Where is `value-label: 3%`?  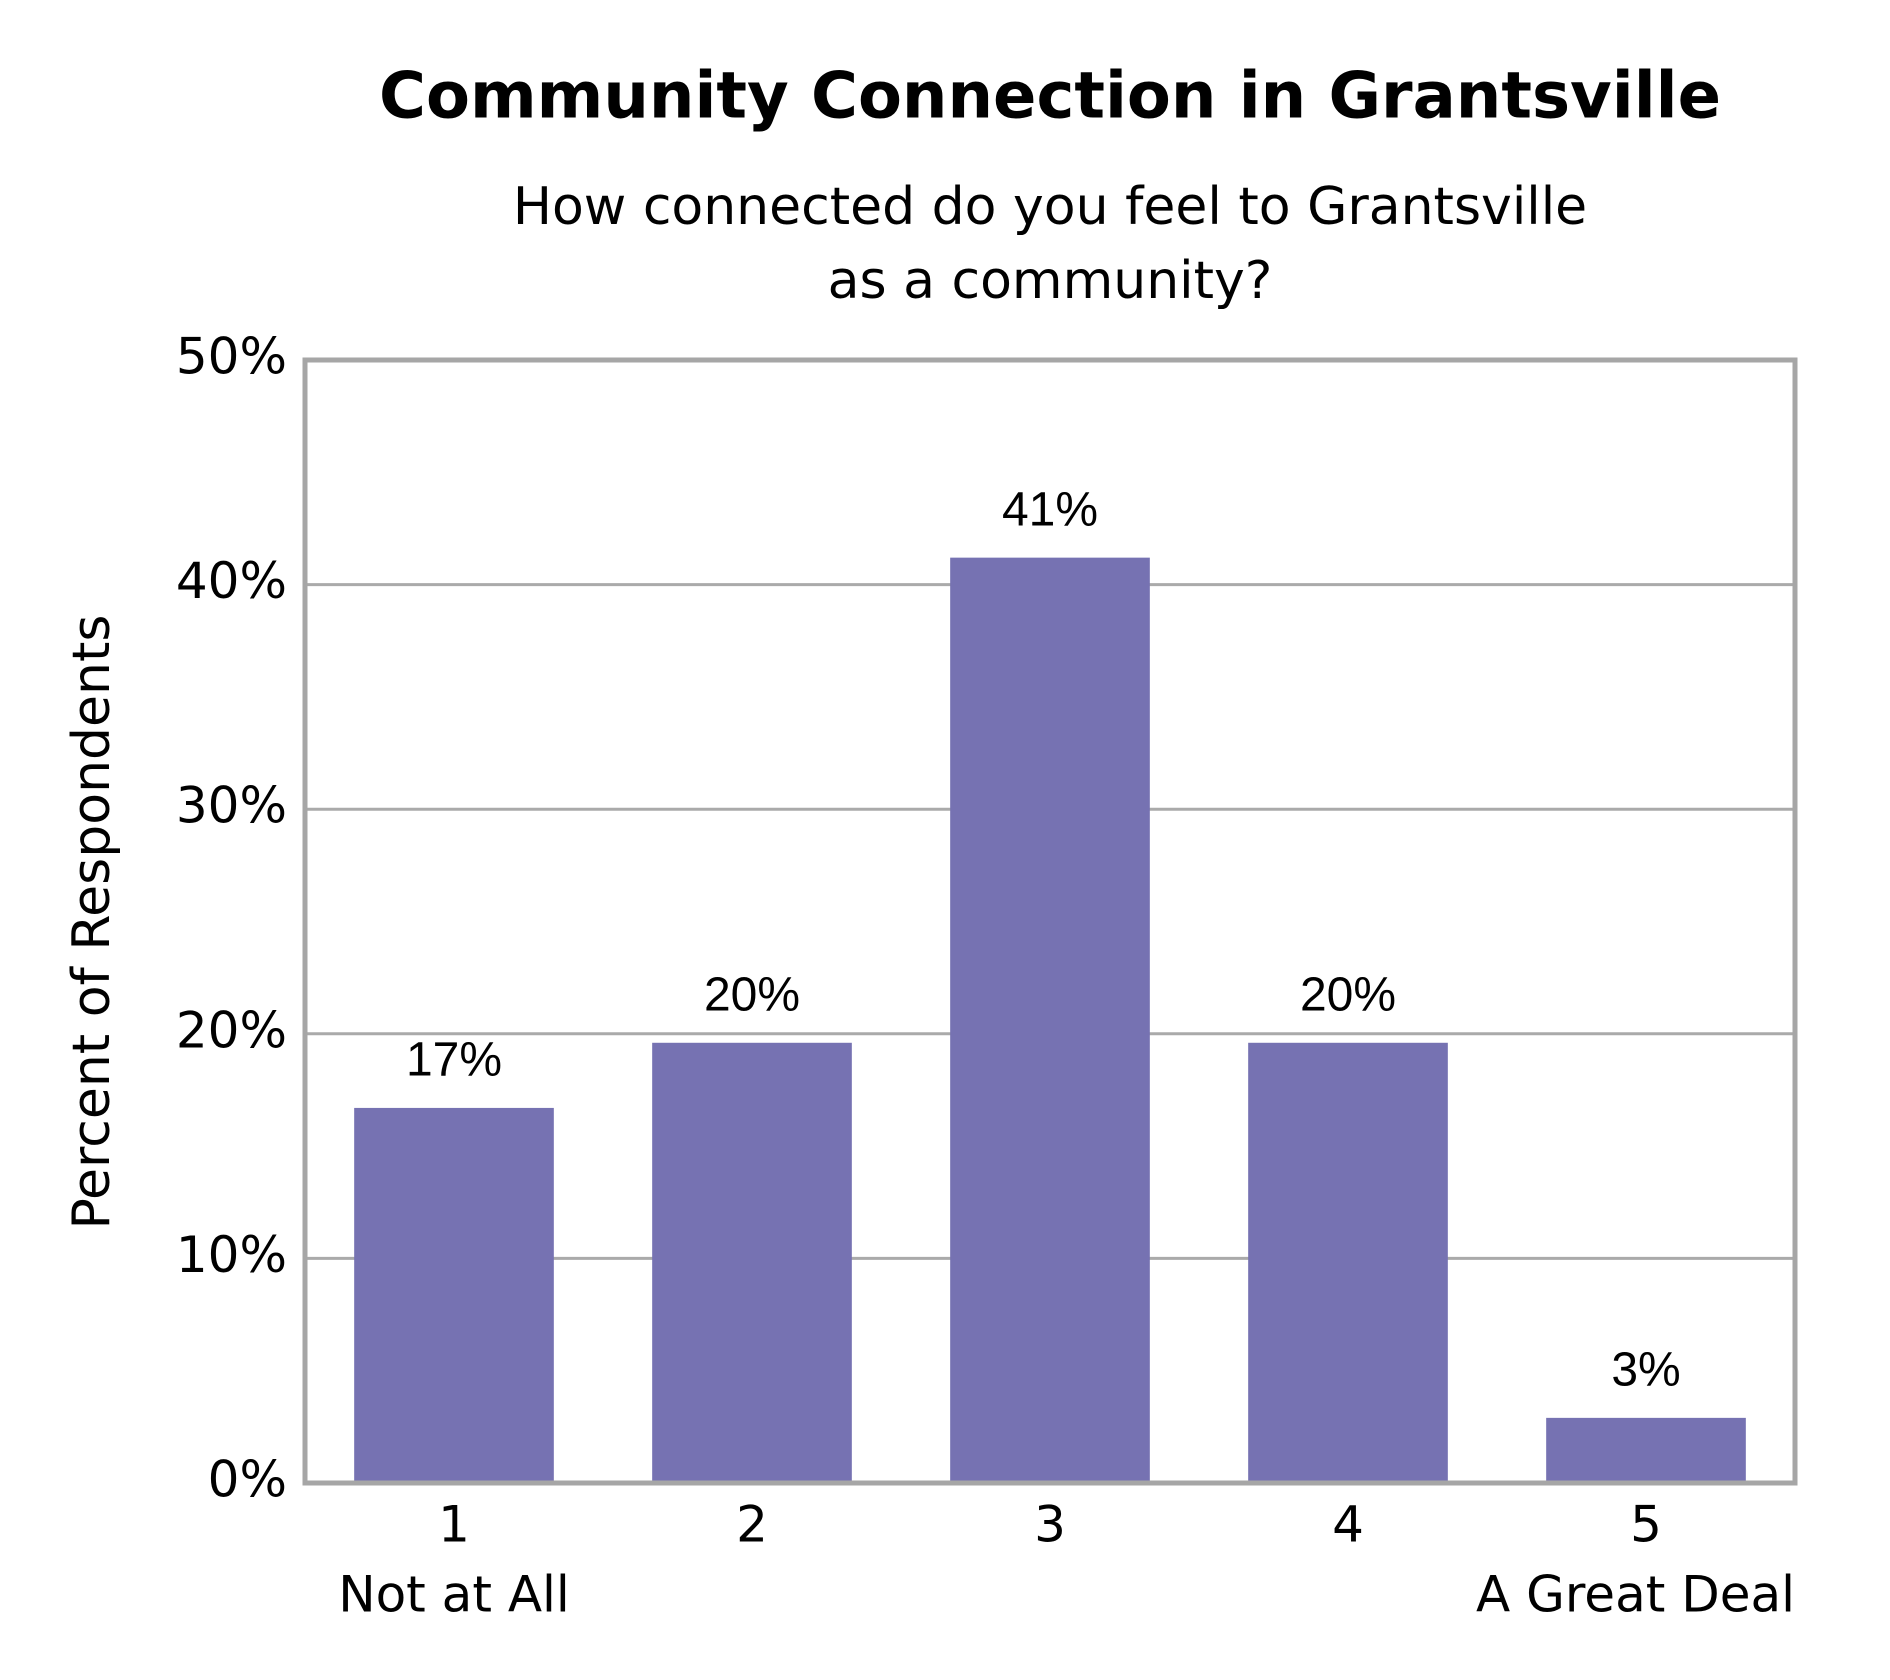 value-label: 3% is located at coordinates (1645, 1370).